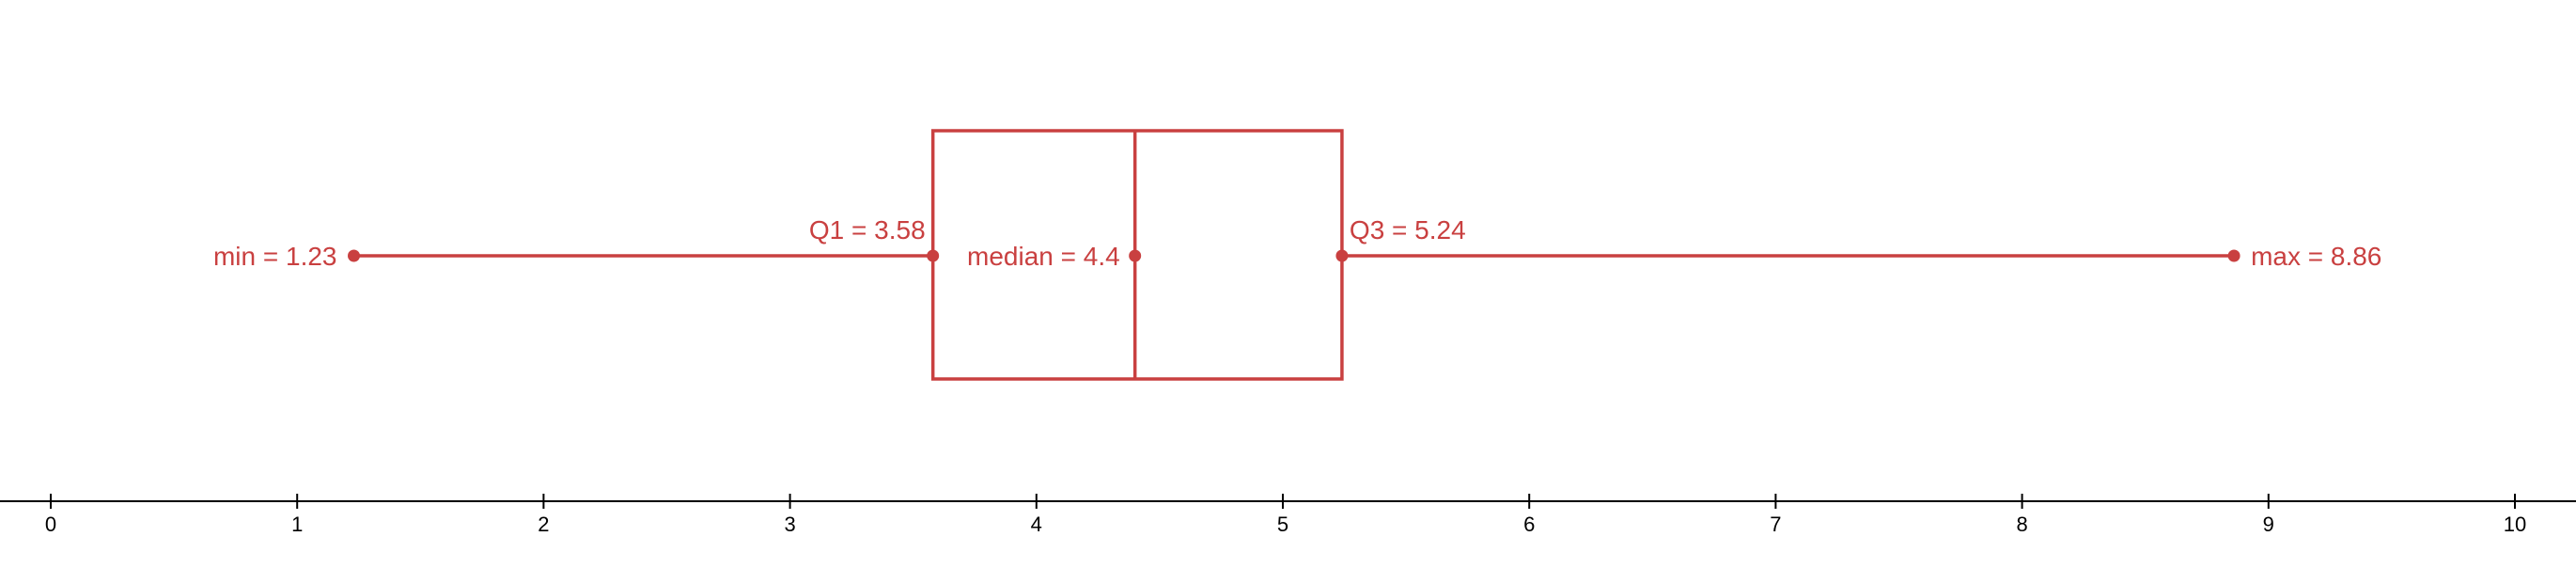  Describe the element at coordinates (275, 256) in the screenshot. I see `min-label: min = 1.23` at that location.